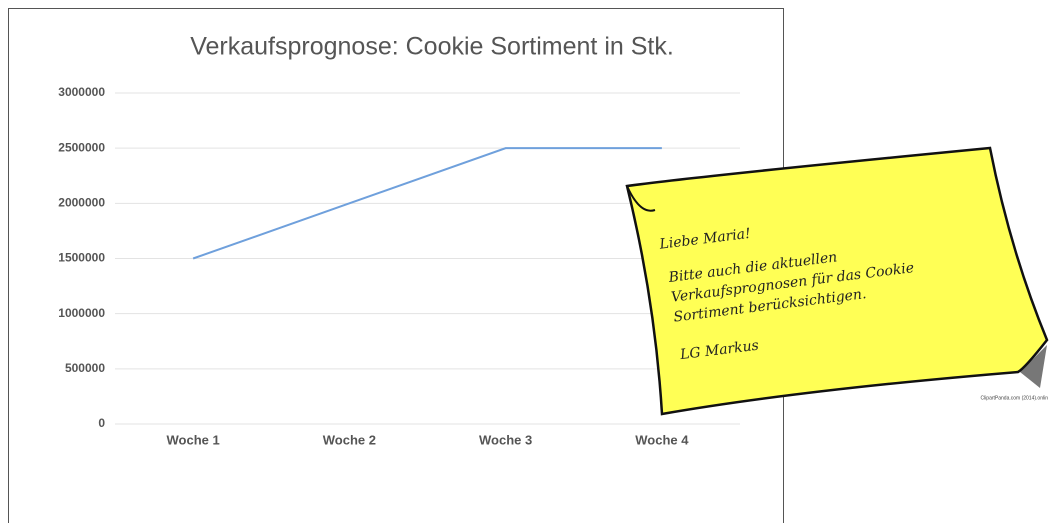 This screenshot has height=523, width=1050. What do you see at coordinates (427, 203) in the screenshot?
I see `series-line` at bounding box center [427, 203].